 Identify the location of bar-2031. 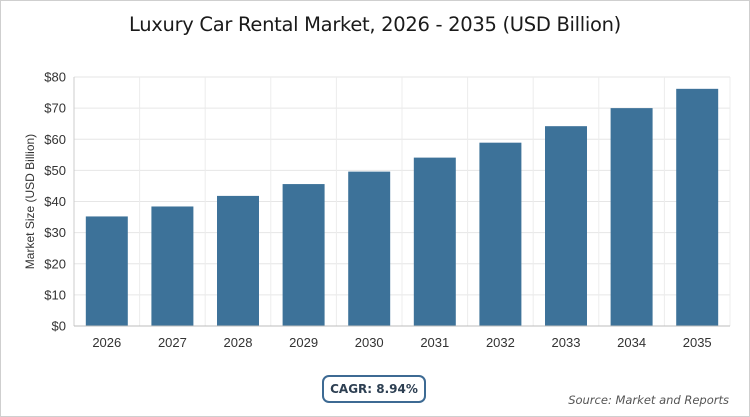
(434, 241).